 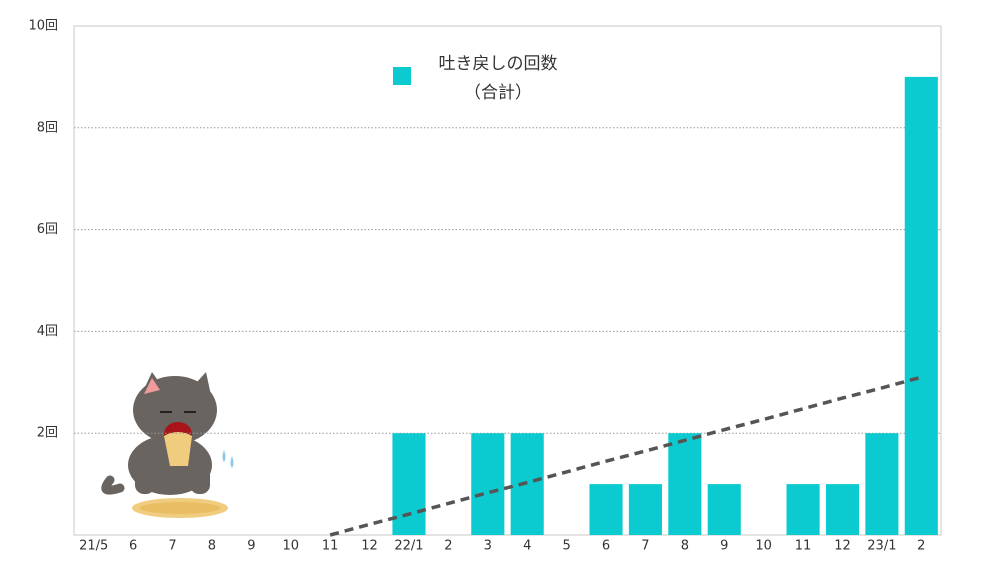 What do you see at coordinates (47, 127) in the screenshot?
I see `y-tick-label: 8回` at bounding box center [47, 127].